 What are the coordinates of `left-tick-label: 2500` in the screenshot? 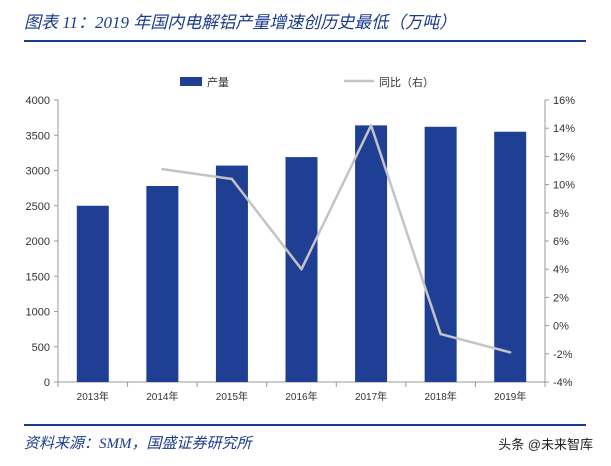 It's located at (38, 207).